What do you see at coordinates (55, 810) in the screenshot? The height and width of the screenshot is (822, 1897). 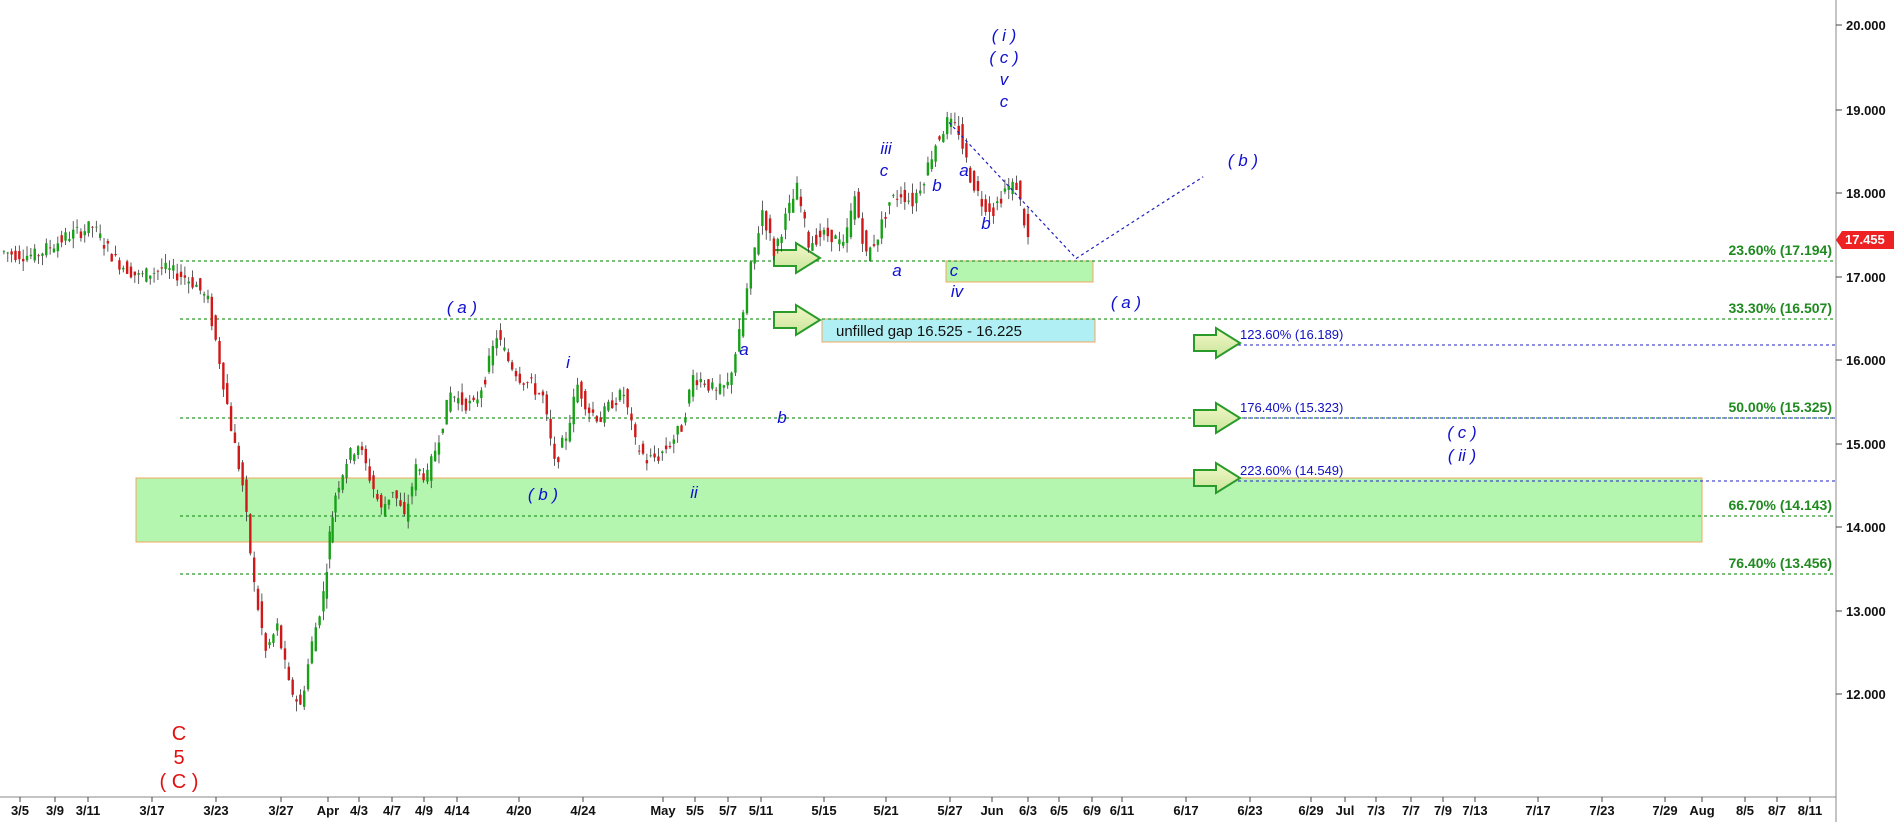 I see `svg-text: 3/9` at bounding box center [55, 810].